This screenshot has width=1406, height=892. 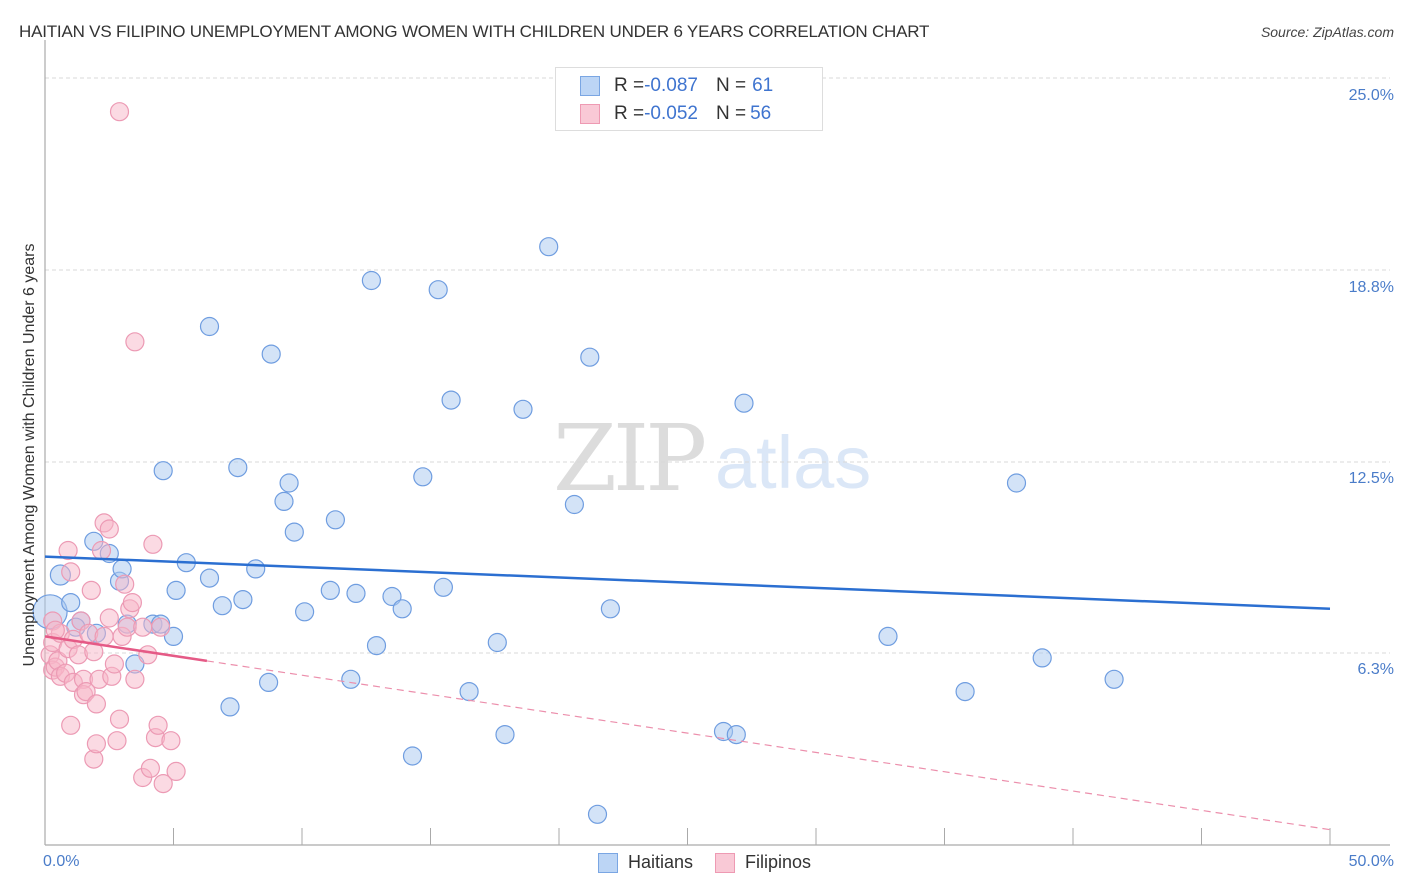 What do you see at coordinates (778, 862) in the screenshot?
I see `legend-label-filipinos: Filipinos` at bounding box center [778, 862].